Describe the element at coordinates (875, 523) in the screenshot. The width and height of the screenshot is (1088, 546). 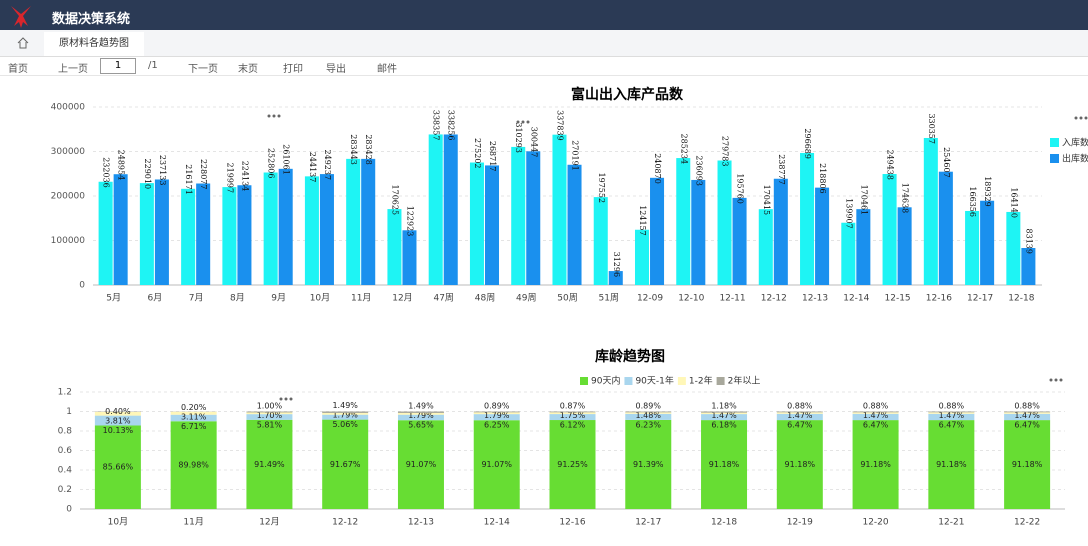
I see `x-tick-label: 12-20` at that location.